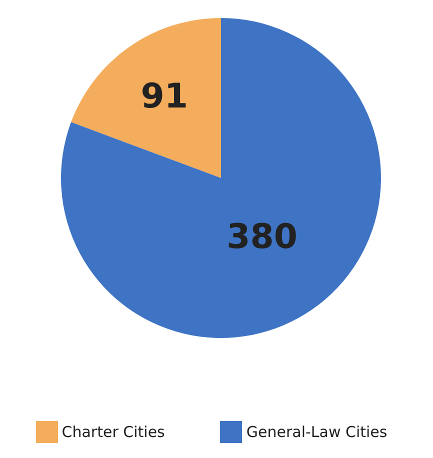 The height and width of the screenshot is (458, 433). Describe the element at coordinates (262, 237) in the screenshot. I see `data-label: 380` at that location.